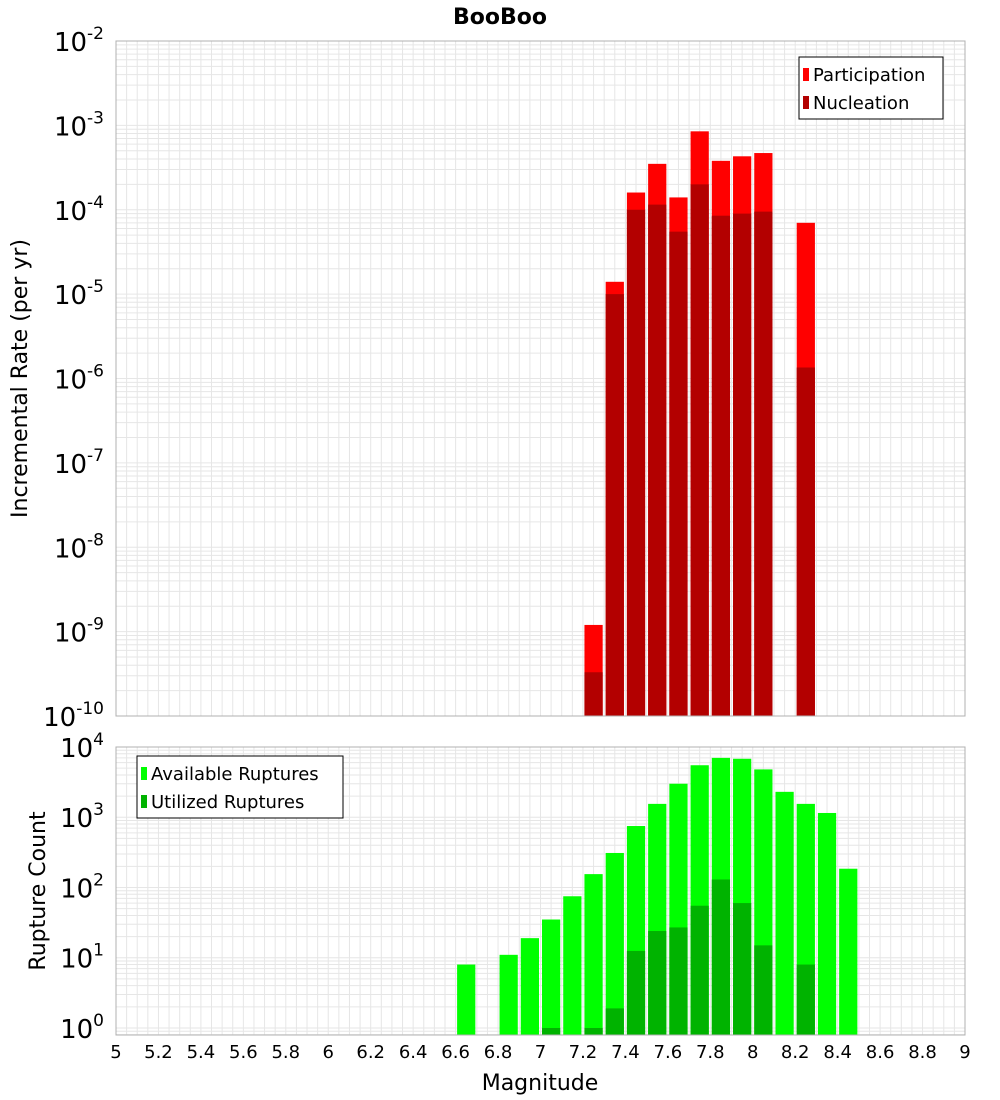 The image size is (1000, 1100). I want to click on x-tick-label: 7.2, so click(583, 1052).